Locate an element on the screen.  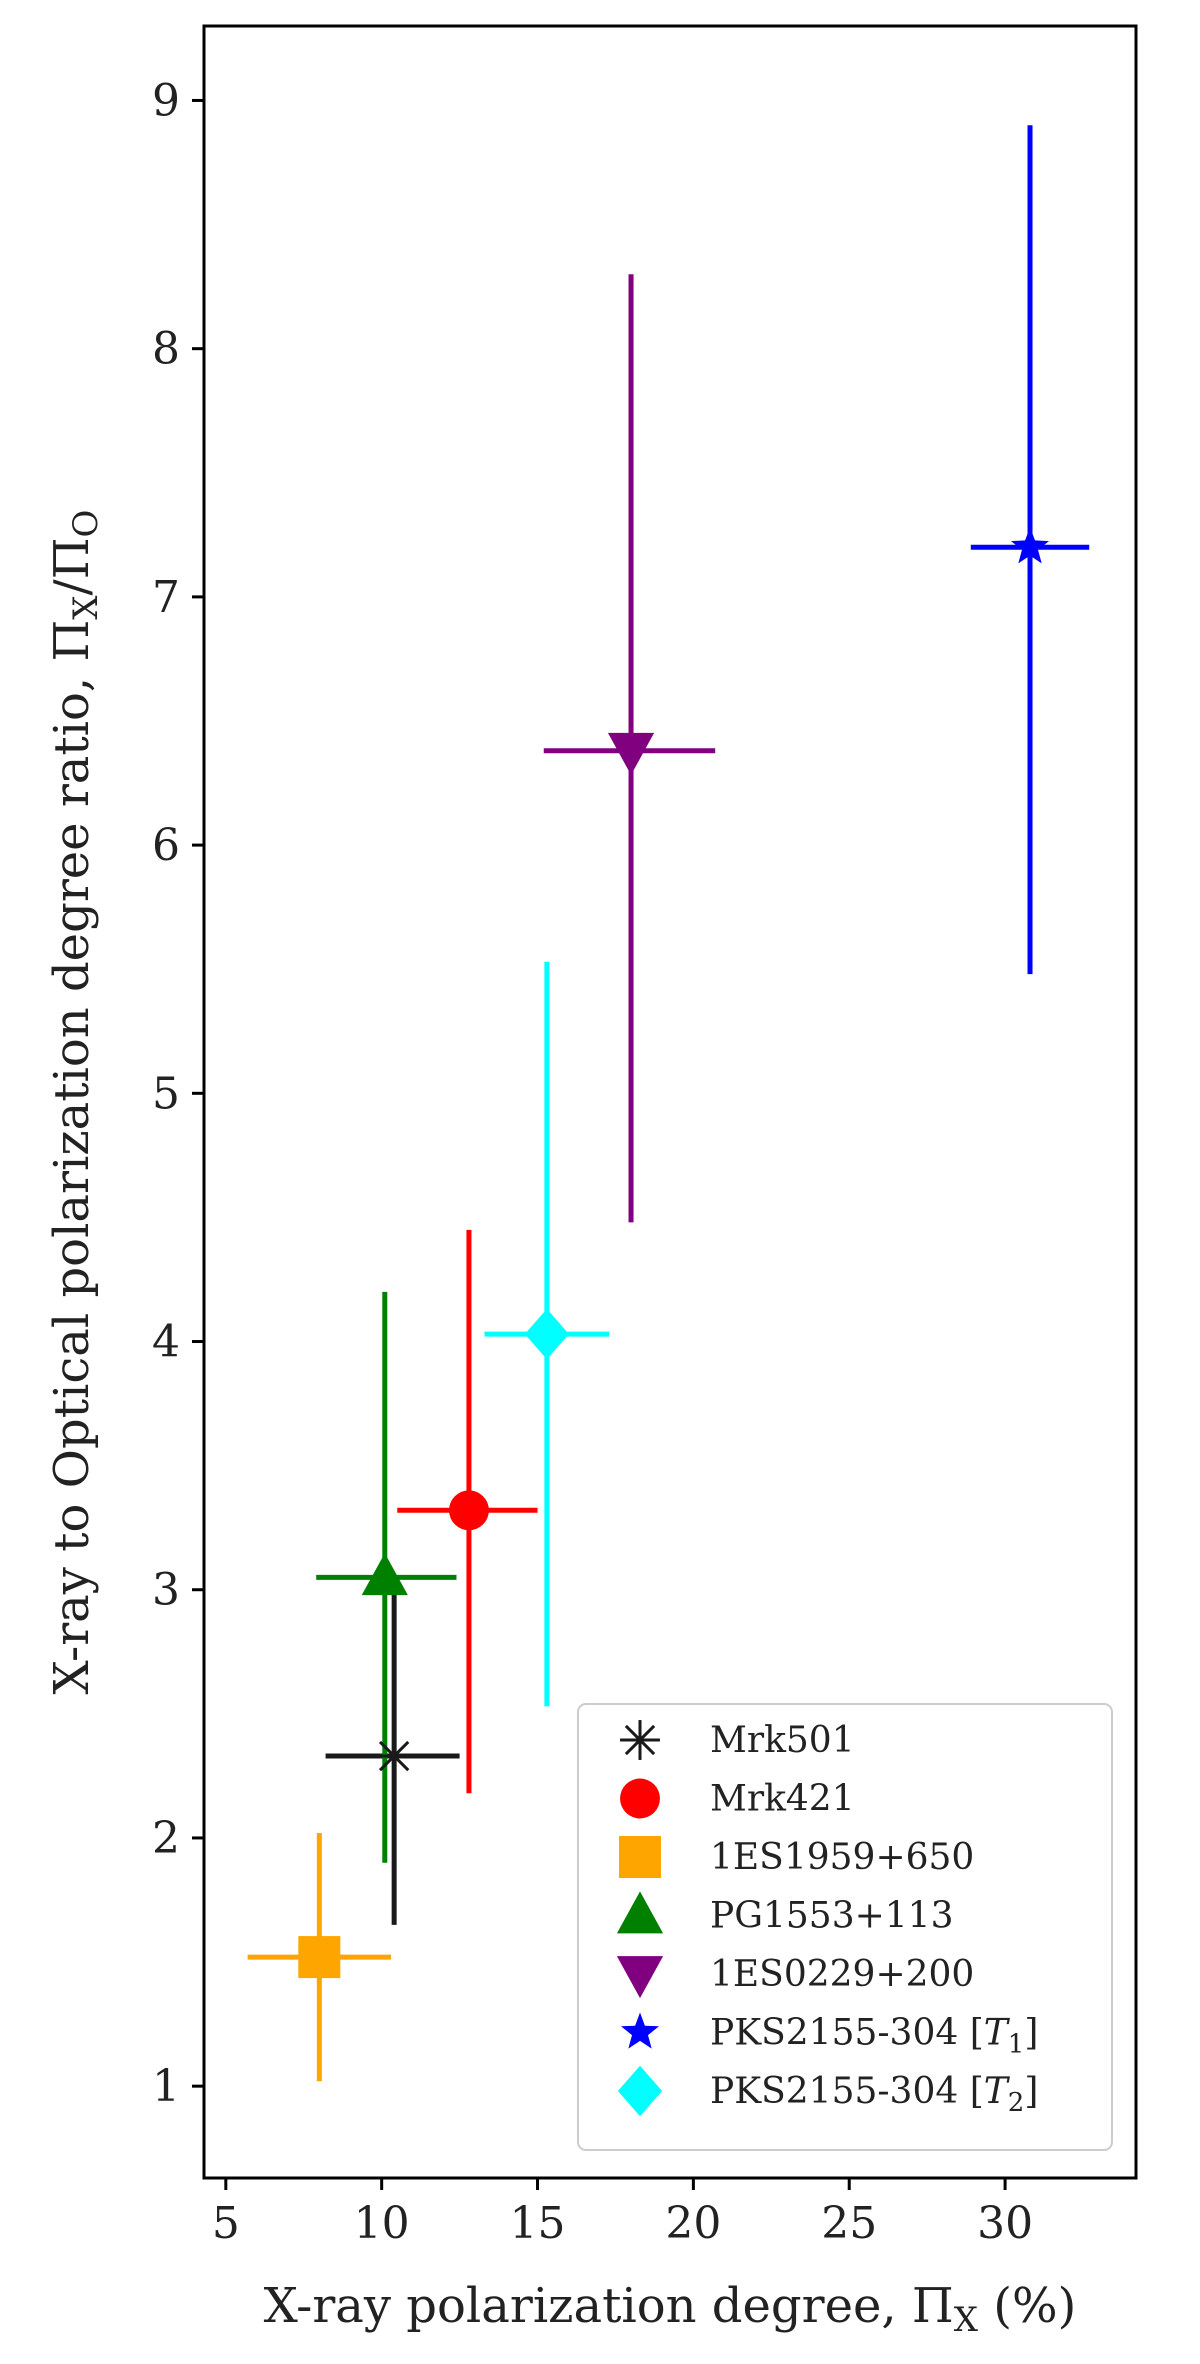
y-tick-label-6: 6 is located at coordinates (166, 845).